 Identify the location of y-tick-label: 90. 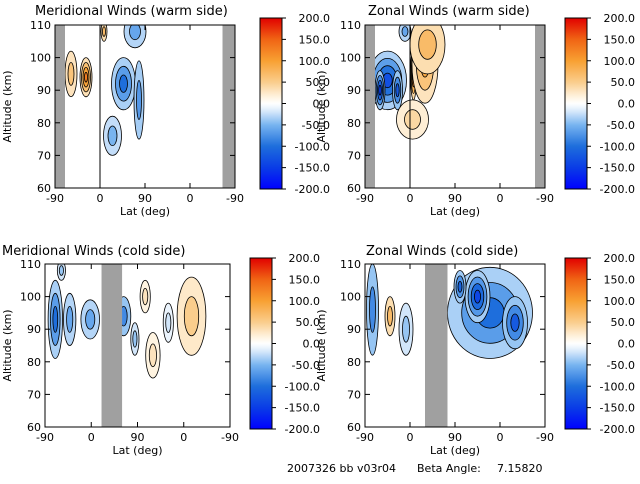
(44, 90).